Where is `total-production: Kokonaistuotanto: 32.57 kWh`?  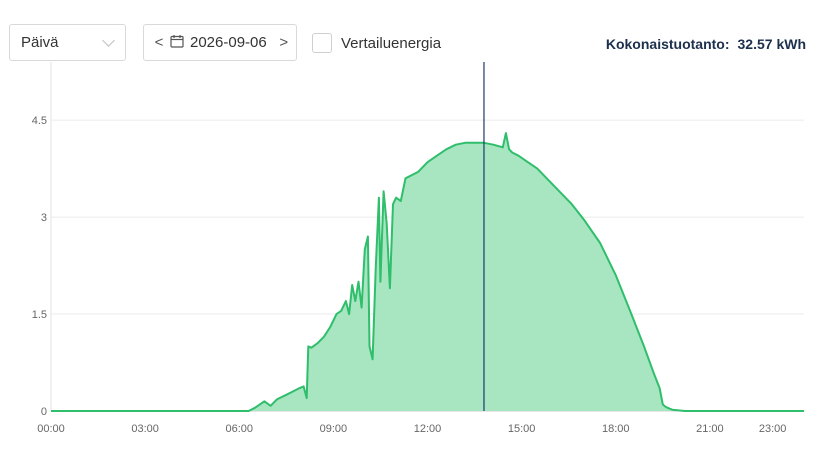
total-production: Kokonaistuotanto: 32.57 kWh is located at coordinates (706, 44).